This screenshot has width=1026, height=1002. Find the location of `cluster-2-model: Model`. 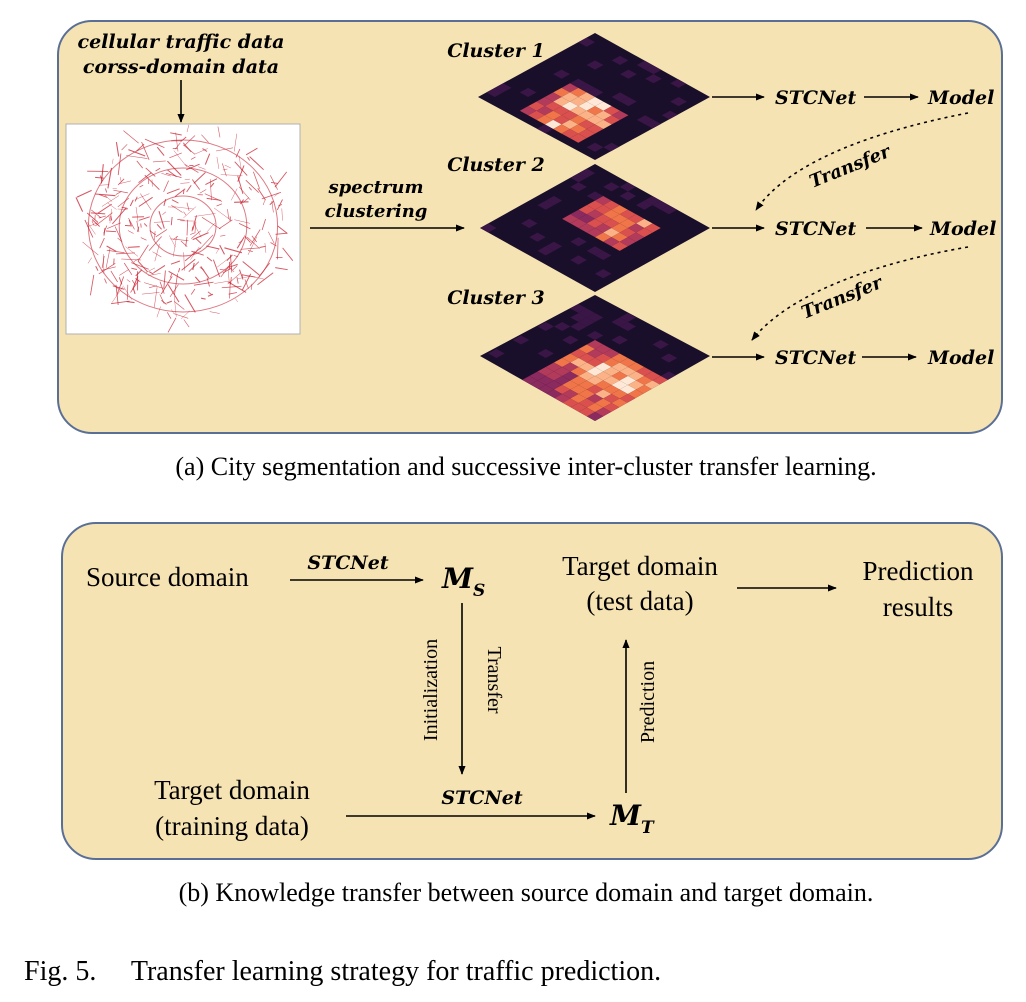

cluster-2-model: Model is located at coordinates (962, 229).